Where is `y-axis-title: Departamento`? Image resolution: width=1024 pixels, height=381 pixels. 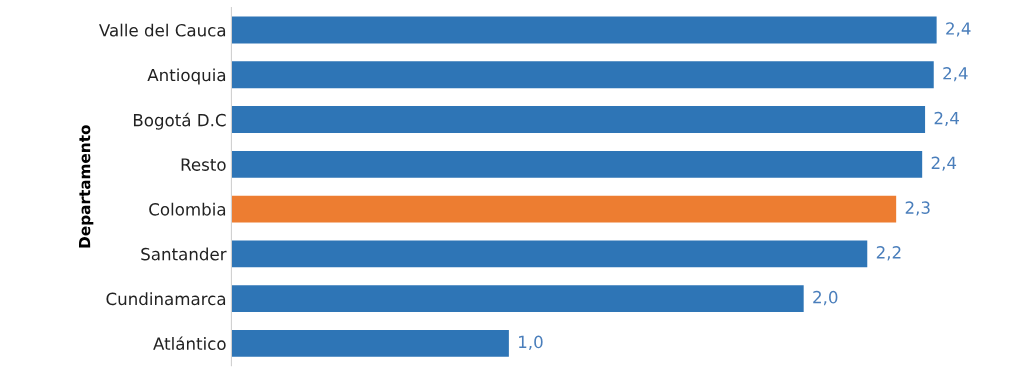
y-axis-title: Departamento is located at coordinates (86, 186).